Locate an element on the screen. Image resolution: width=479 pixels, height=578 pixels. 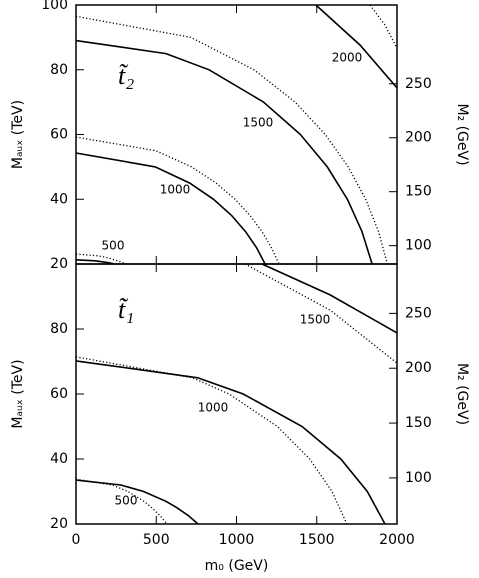
x-tick-label: 0 is located at coordinates (76, 540).